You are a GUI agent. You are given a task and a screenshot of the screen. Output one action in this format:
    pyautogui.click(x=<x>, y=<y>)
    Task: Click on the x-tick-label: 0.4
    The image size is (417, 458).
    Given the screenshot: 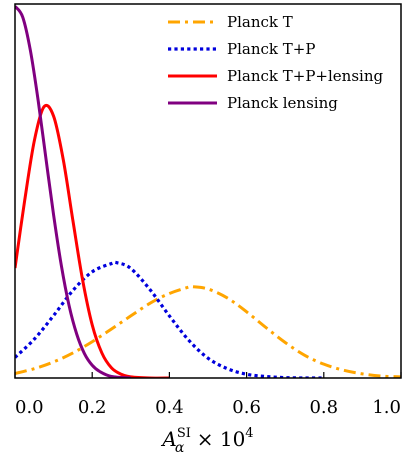 What is the action you would take?
    pyautogui.click(x=169, y=407)
    